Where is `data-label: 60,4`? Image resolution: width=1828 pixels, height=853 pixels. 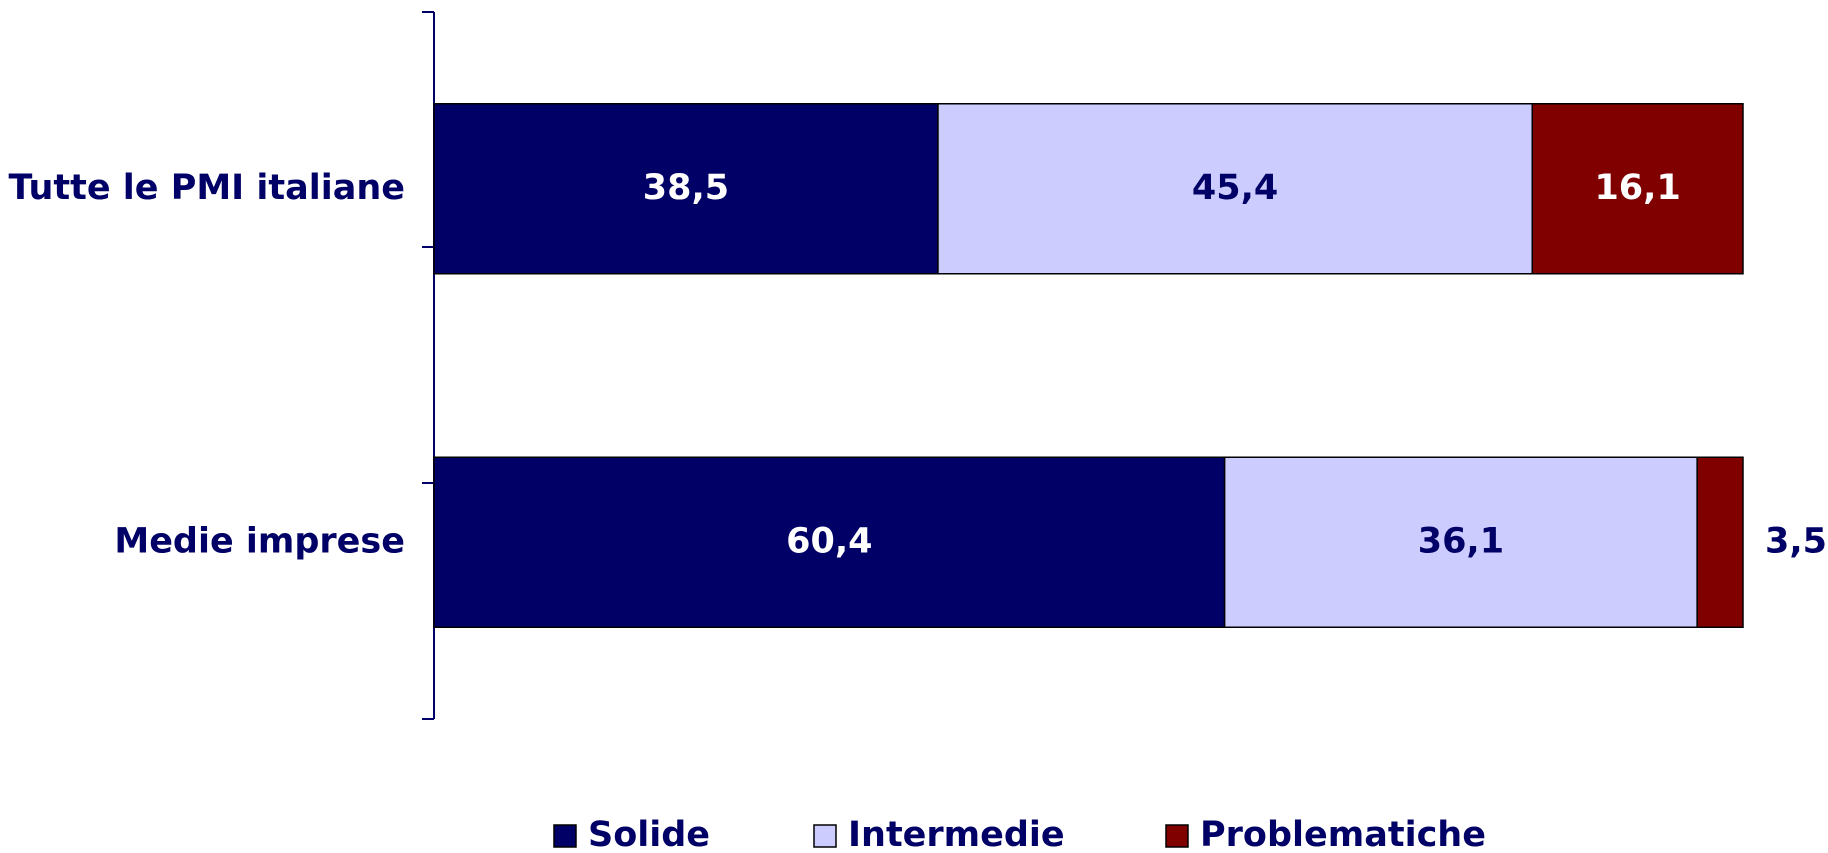
data-label: 60,4 is located at coordinates (829, 541).